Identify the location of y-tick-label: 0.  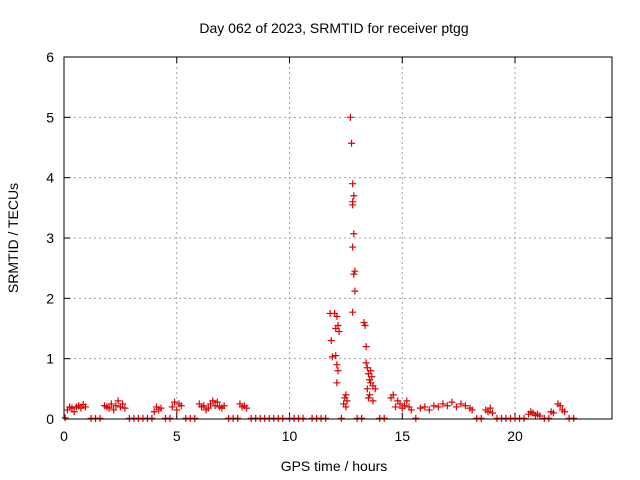
(50, 419).